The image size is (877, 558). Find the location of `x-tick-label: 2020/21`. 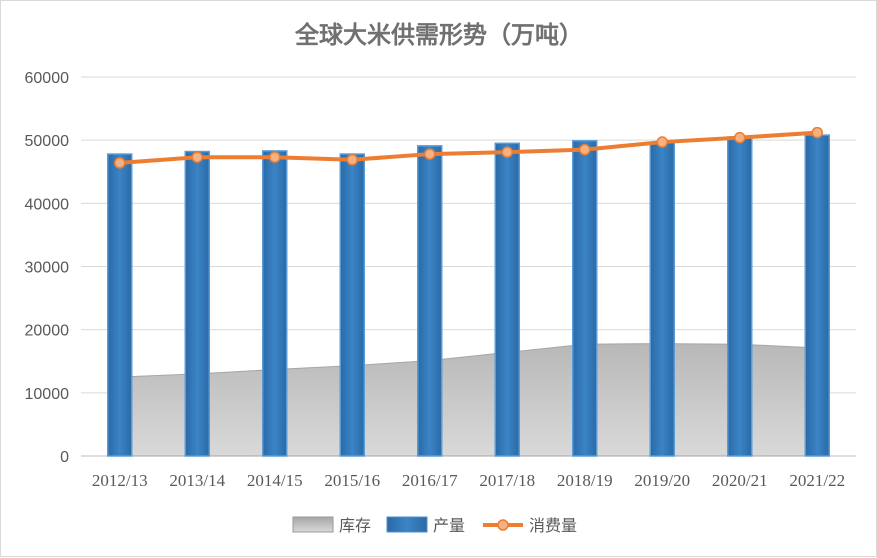

x-tick-label: 2020/21 is located at coordinates (740, 480).